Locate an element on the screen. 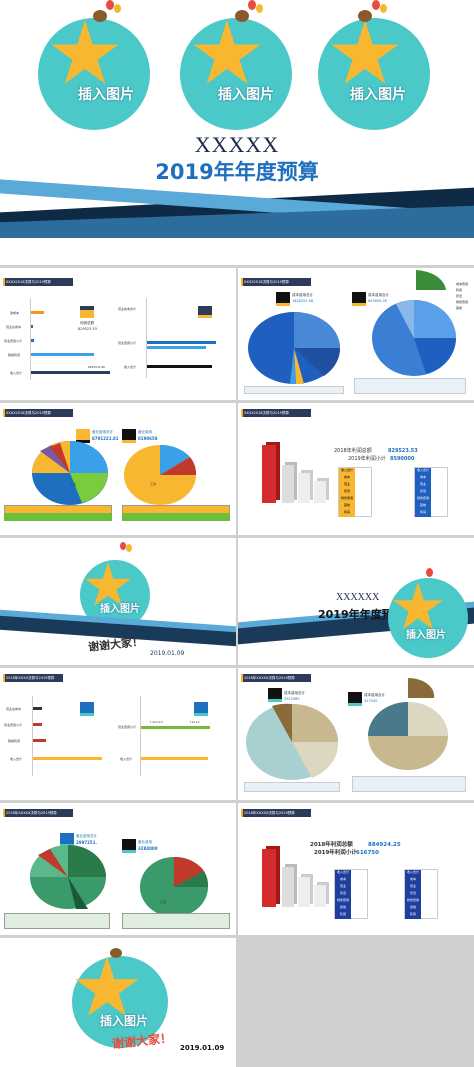 The width and height of the screenshot is (474, 1067). expense-pie-2019 is located at coordinates (160, 474).